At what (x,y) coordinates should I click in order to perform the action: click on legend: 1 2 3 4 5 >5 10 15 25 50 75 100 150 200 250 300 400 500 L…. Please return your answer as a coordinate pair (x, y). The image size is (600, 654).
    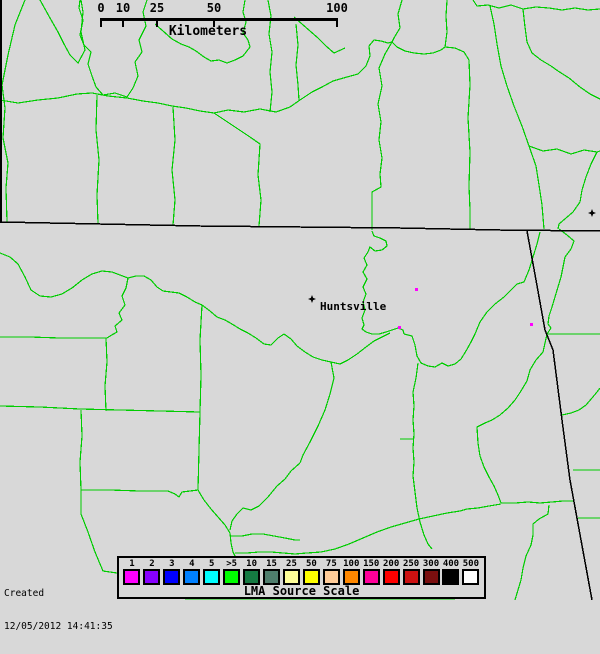
    Looking at the image, I should click on (301, 577).